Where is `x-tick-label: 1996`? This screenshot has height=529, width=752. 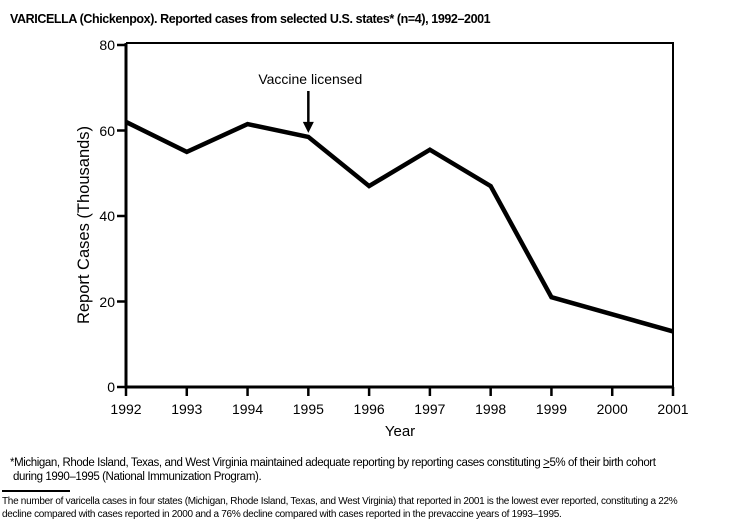 x-tick-label: 1996 is located at coordinates (369, 409).